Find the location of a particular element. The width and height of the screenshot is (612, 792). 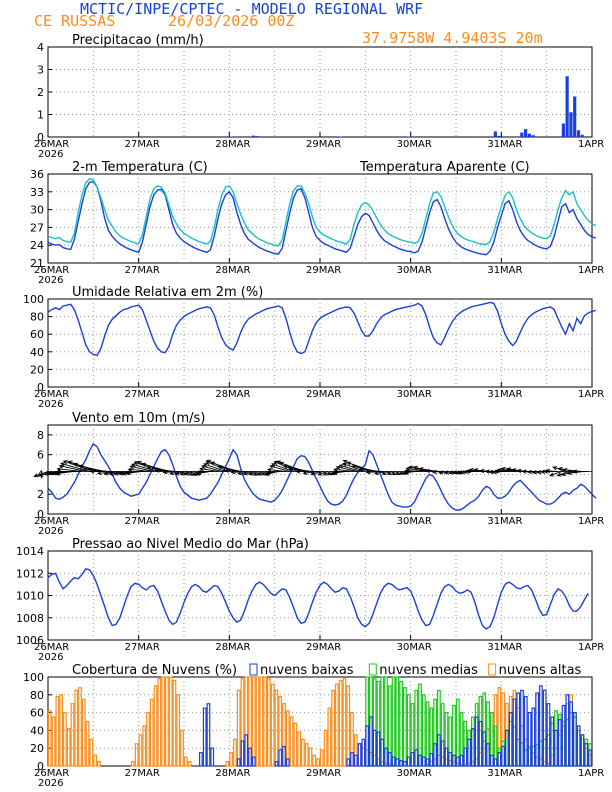

x-tick-label: 30MAR is located at coordinates (414, 394).